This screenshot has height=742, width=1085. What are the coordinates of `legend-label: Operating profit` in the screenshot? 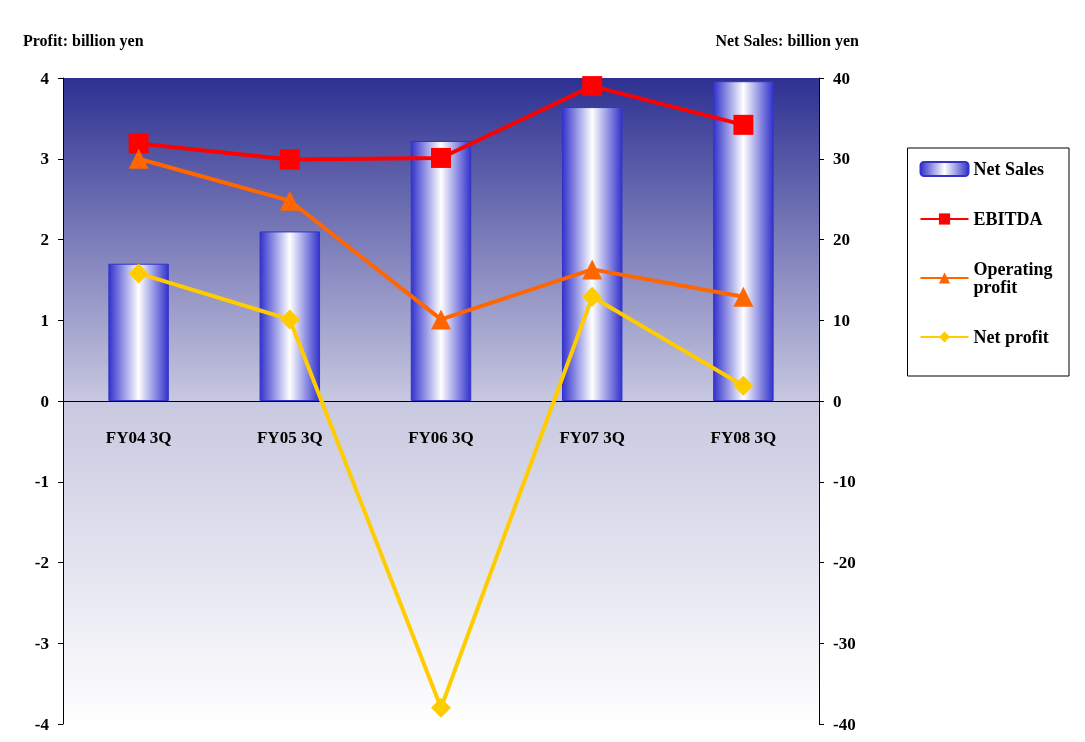 It's located at (1015, 278).